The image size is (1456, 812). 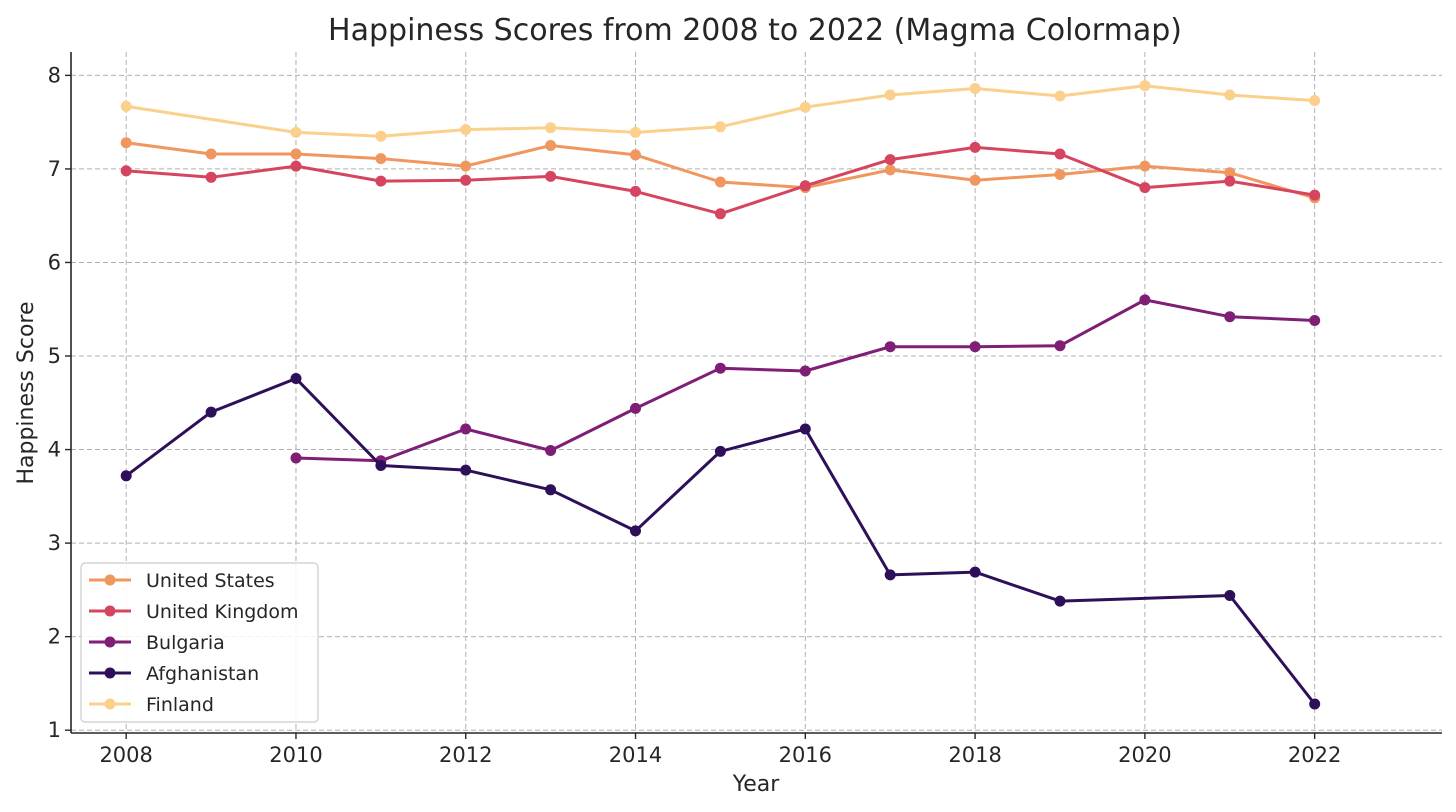 What do you see at coordinates (54, 169) in the screenshot?
I see `y-tick-label: 7` at bounding box center [54, 169].